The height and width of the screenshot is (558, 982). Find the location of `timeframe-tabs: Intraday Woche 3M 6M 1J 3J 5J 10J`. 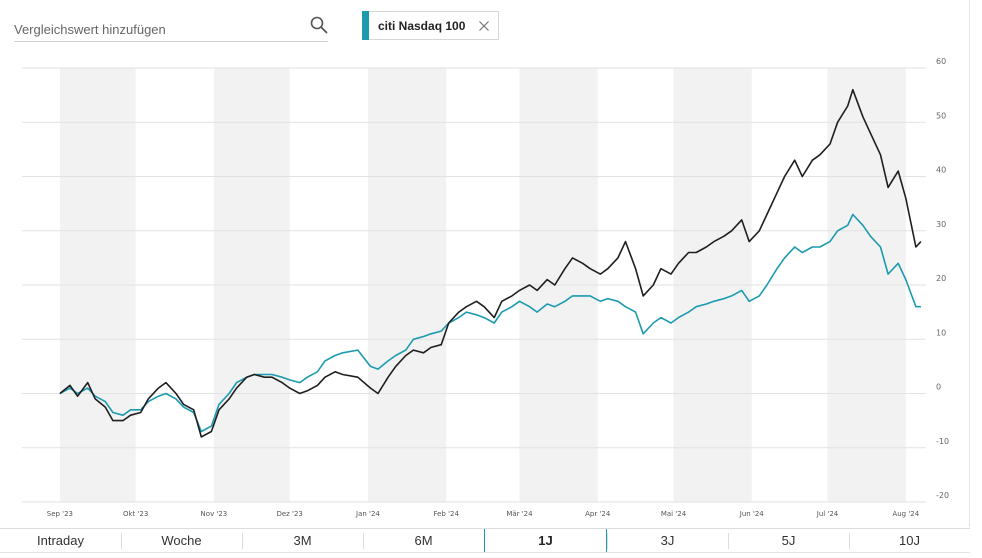

timeframe-tabs: Intraday Woche 3M 6M 1J 3J 5J 10J is located at coordinates (485, 540).